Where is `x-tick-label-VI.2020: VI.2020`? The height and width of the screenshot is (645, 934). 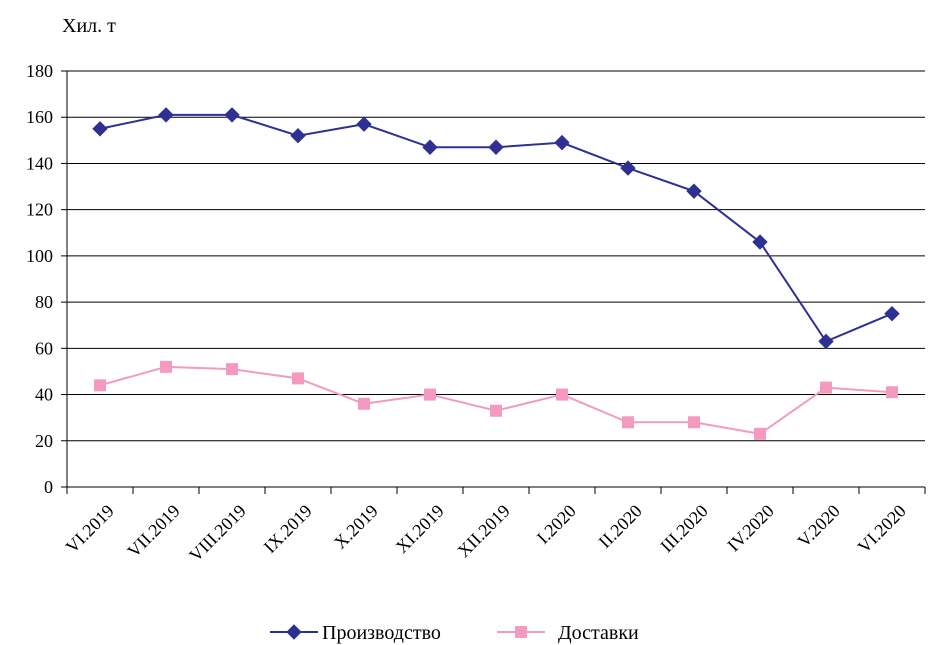
x-tick-label-VI.2020: VI.2020 is located at coordinates (882, 529).